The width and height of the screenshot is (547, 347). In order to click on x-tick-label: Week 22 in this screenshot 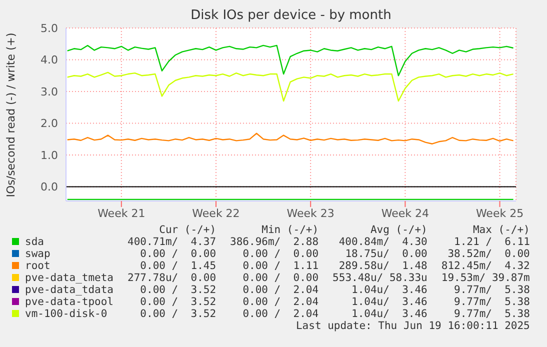, I will do `click(216, 213)`.